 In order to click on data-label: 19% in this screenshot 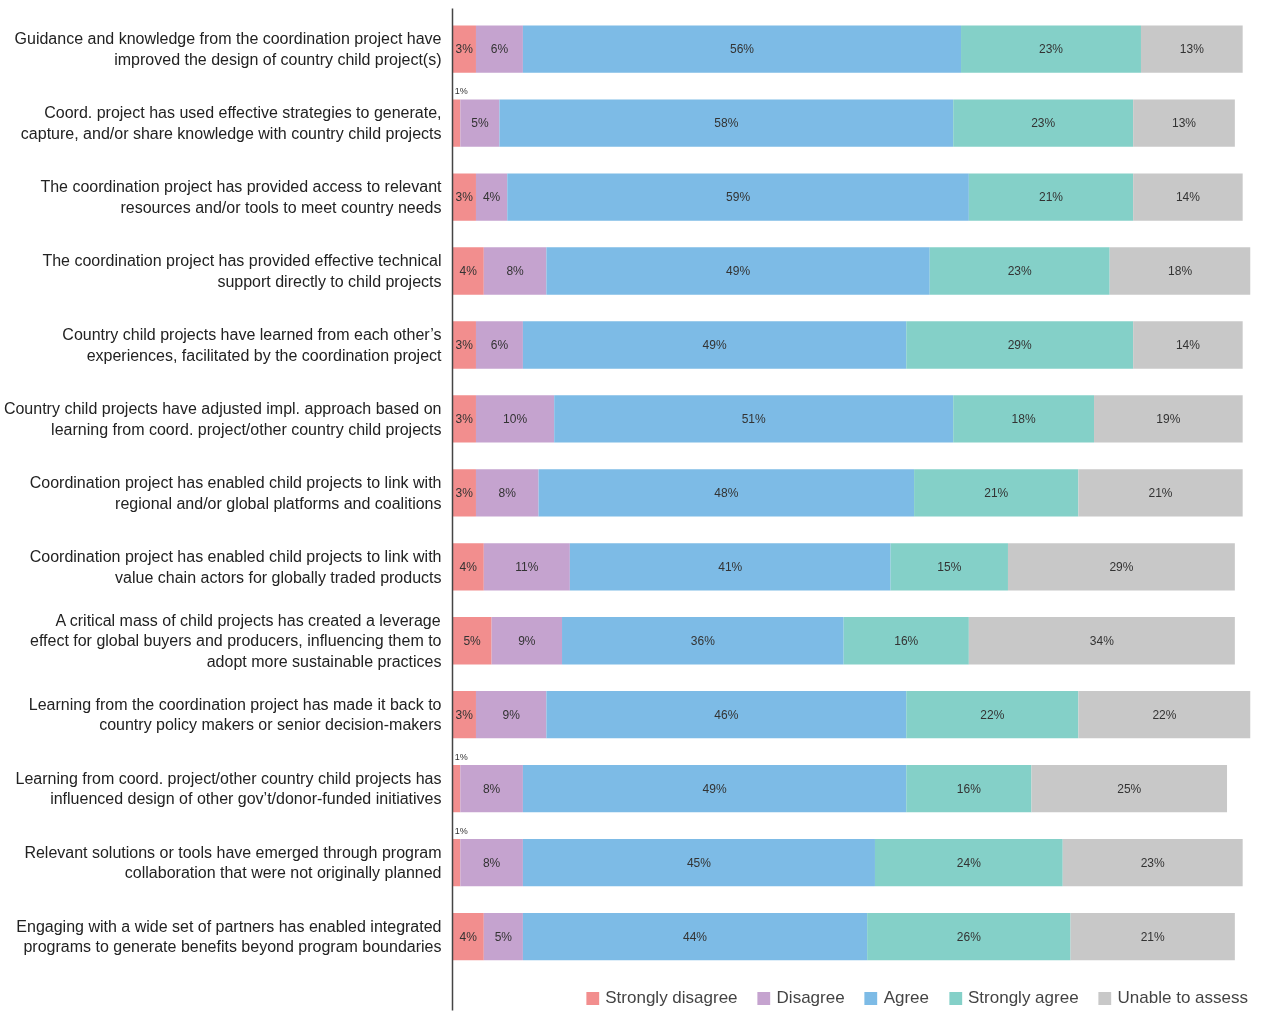, I will do `click(1168, 418)`.